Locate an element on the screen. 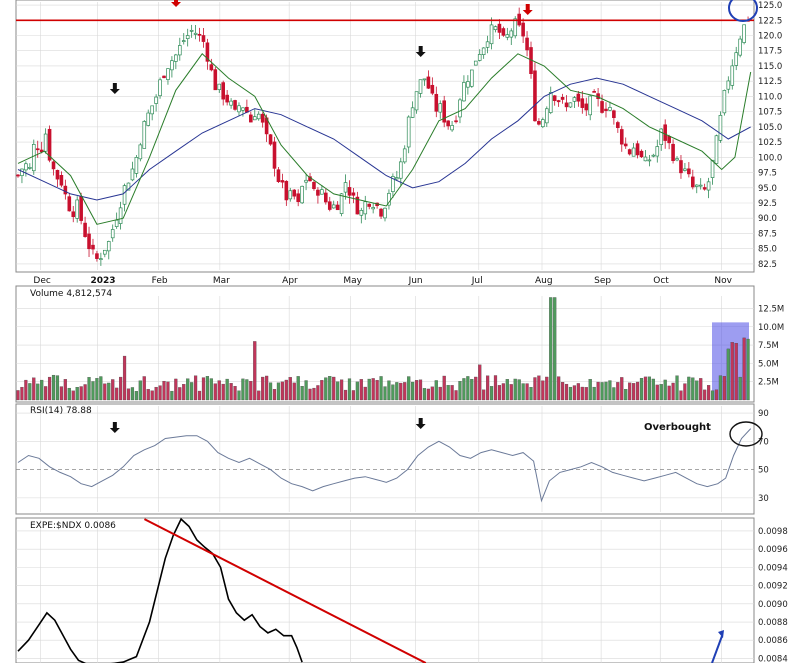 This screenshot has width=800, height=666. price-arrow-red is located at coordinates (176, 3).